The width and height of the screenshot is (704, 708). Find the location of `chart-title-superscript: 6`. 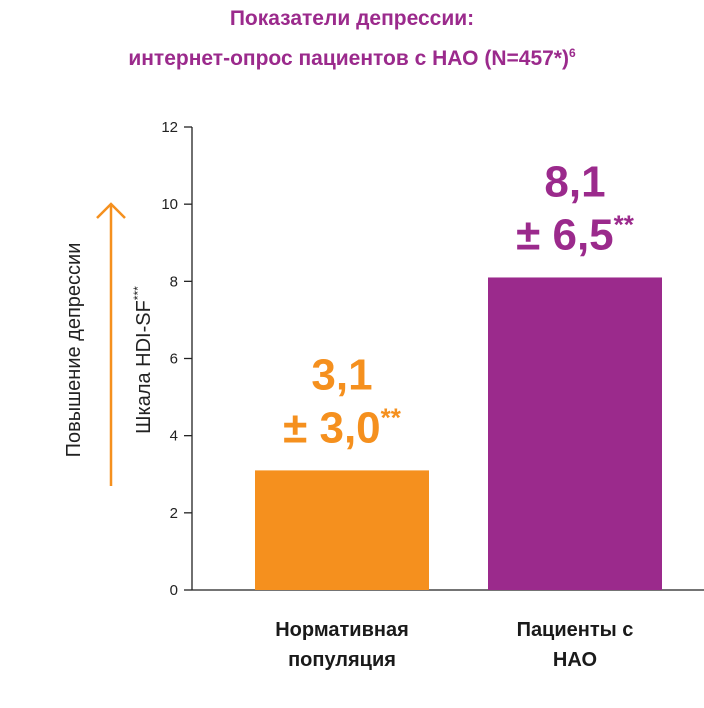

chart-title-superscript: 6 is located at coordinates (572, 53).